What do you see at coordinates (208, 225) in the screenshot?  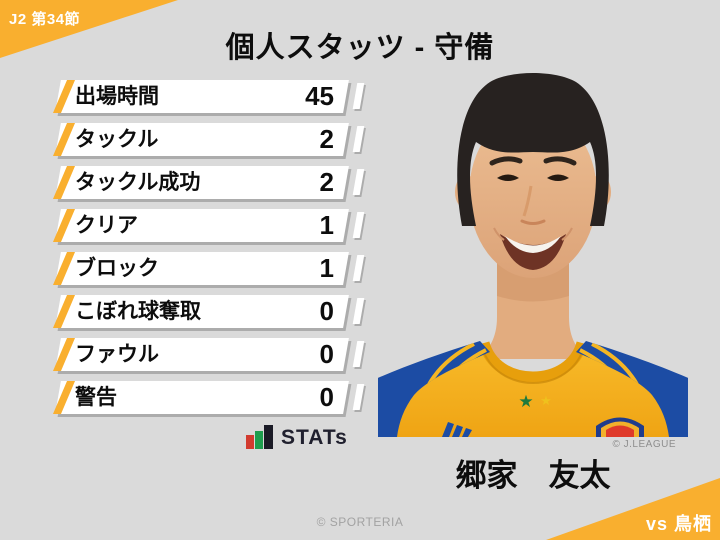 I see `stat-row: クリア 1` at bounding box center [208, 225].